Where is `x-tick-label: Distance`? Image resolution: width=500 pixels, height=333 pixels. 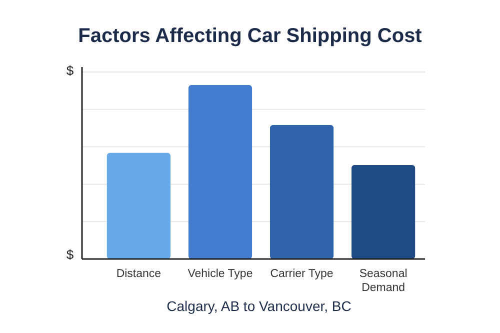
x-tick-label: Distance is located at coordinates (139, 274).